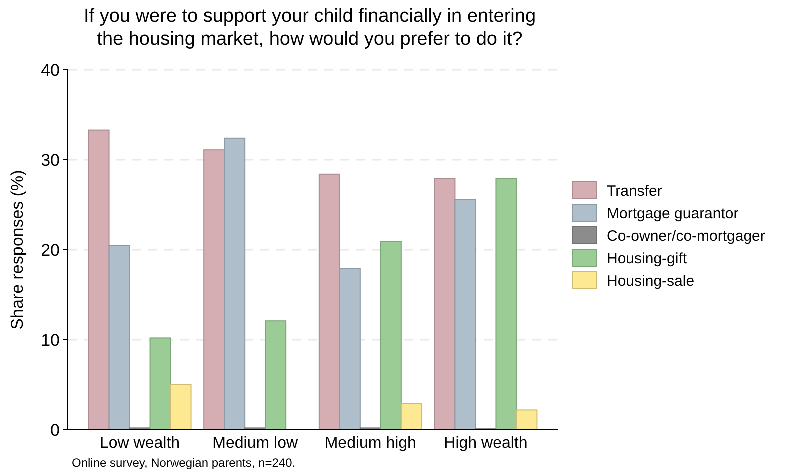 Image resolution: width=810 pixels, height=474 pixels. What do you see at coordinates (55, 430) in the screenshot?
I see `y-tick-label: 0` at bounding box center [55, 430].